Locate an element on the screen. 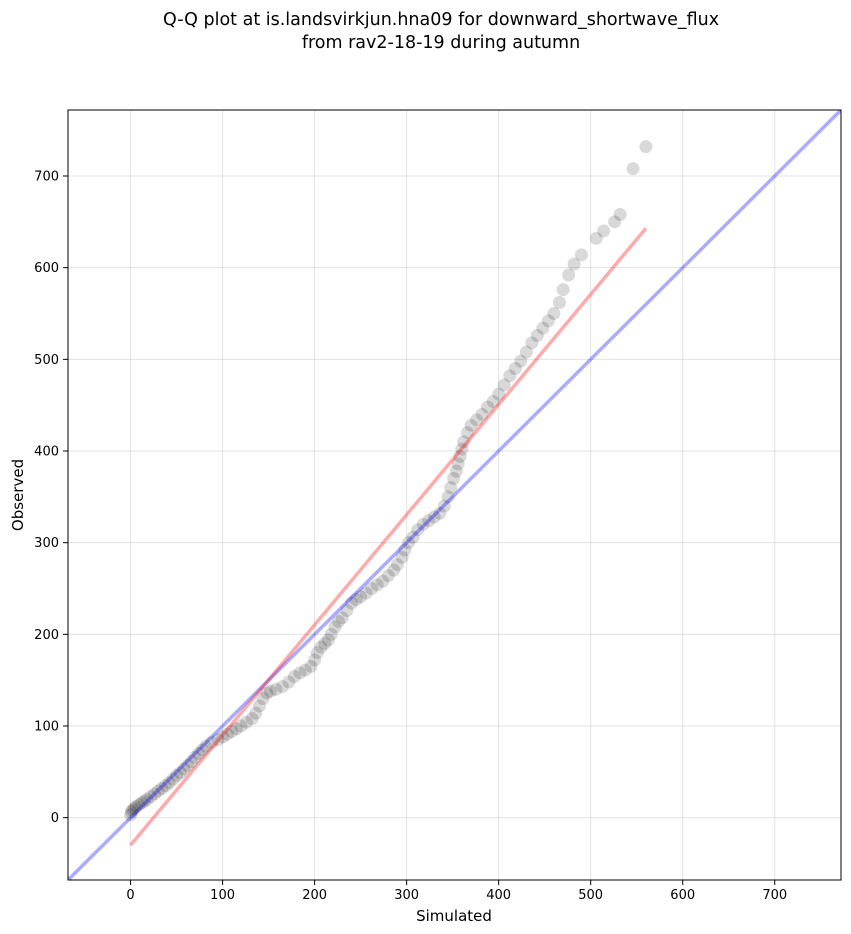 This screenshot has width=851, height=934. x-tick-label-6: 600 is located at coordinates (682, 895).